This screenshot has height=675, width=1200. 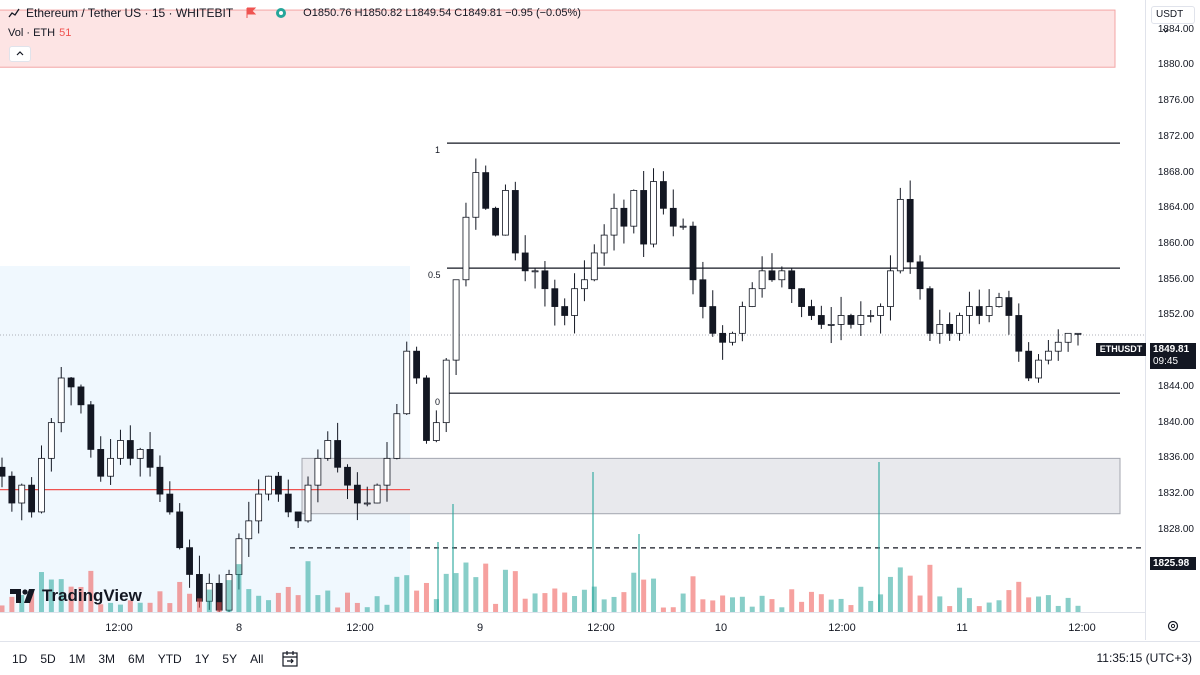 What do you see at coordinates (558, 38) in the screenshot?
I see `resistance-zone` at bounding box center [558, 38].